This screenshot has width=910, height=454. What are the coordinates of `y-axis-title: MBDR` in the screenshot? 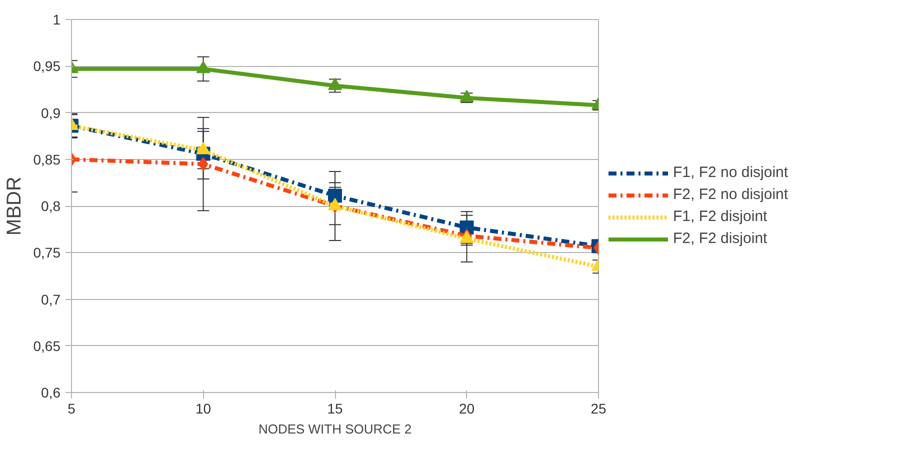 It's located at (14, 206).